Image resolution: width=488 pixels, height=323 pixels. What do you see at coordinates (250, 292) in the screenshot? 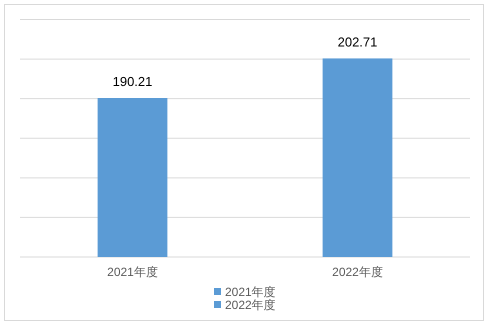
I see `legend-label: 2021年度` at bounding box center [250, 292].